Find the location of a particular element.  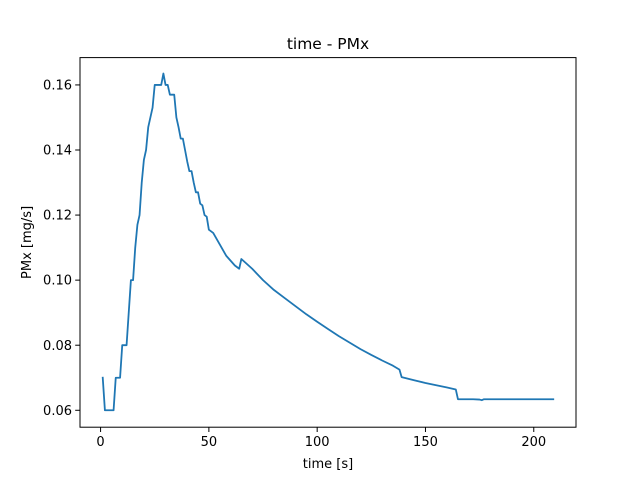

x-axis-label: time [s] is located at coordinates (328, 464).